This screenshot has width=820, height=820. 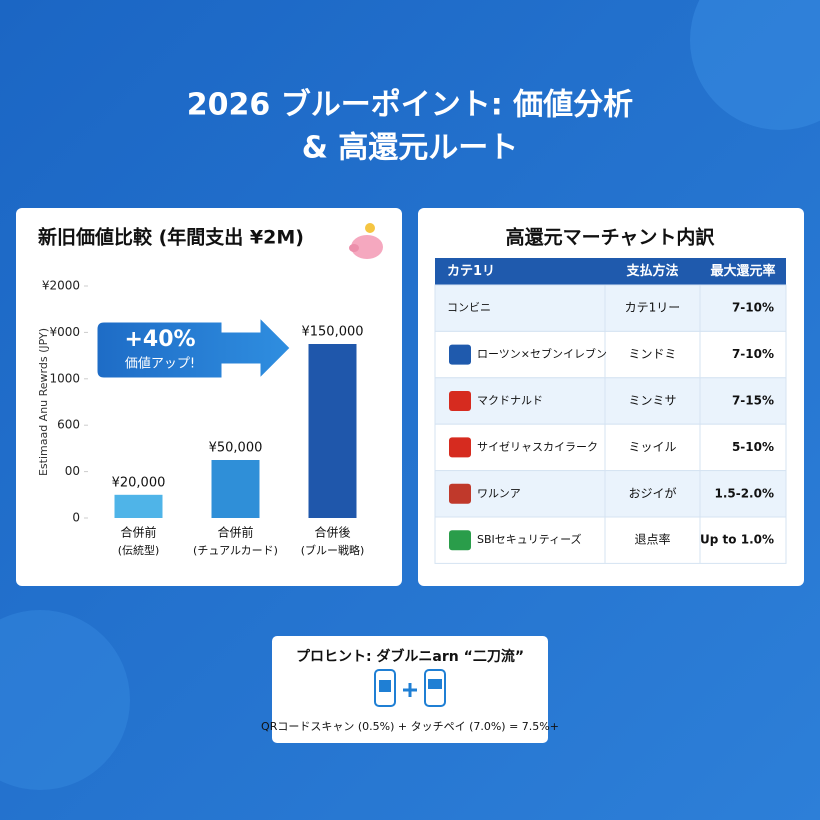 What do you see at coordinates (744, 493) in the screenshot?
I see `table-cell: 1.5-2.0%` at bounding box center [744, 493].